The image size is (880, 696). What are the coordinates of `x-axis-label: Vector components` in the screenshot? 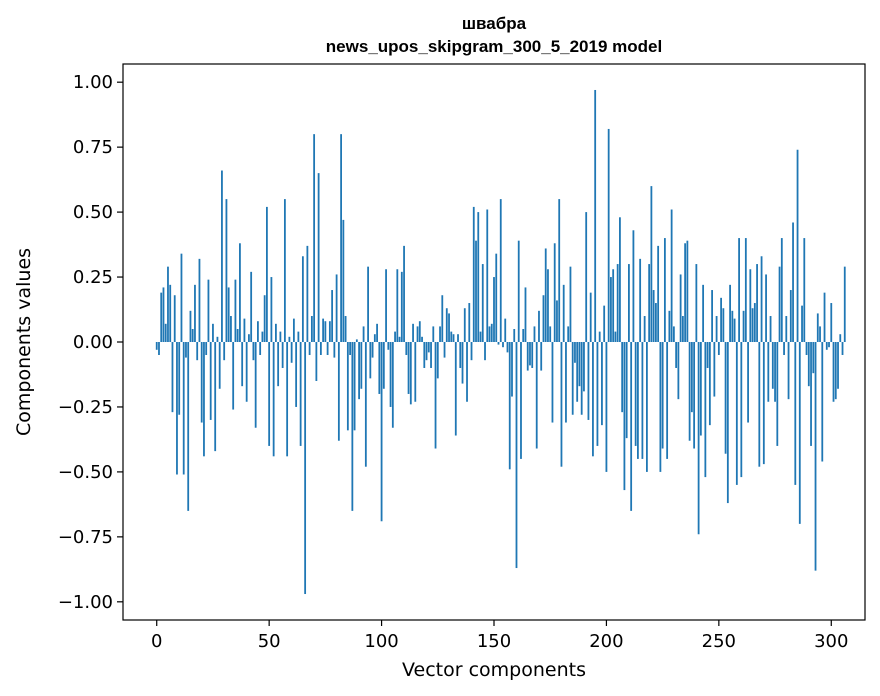 It's located at (494, 670).